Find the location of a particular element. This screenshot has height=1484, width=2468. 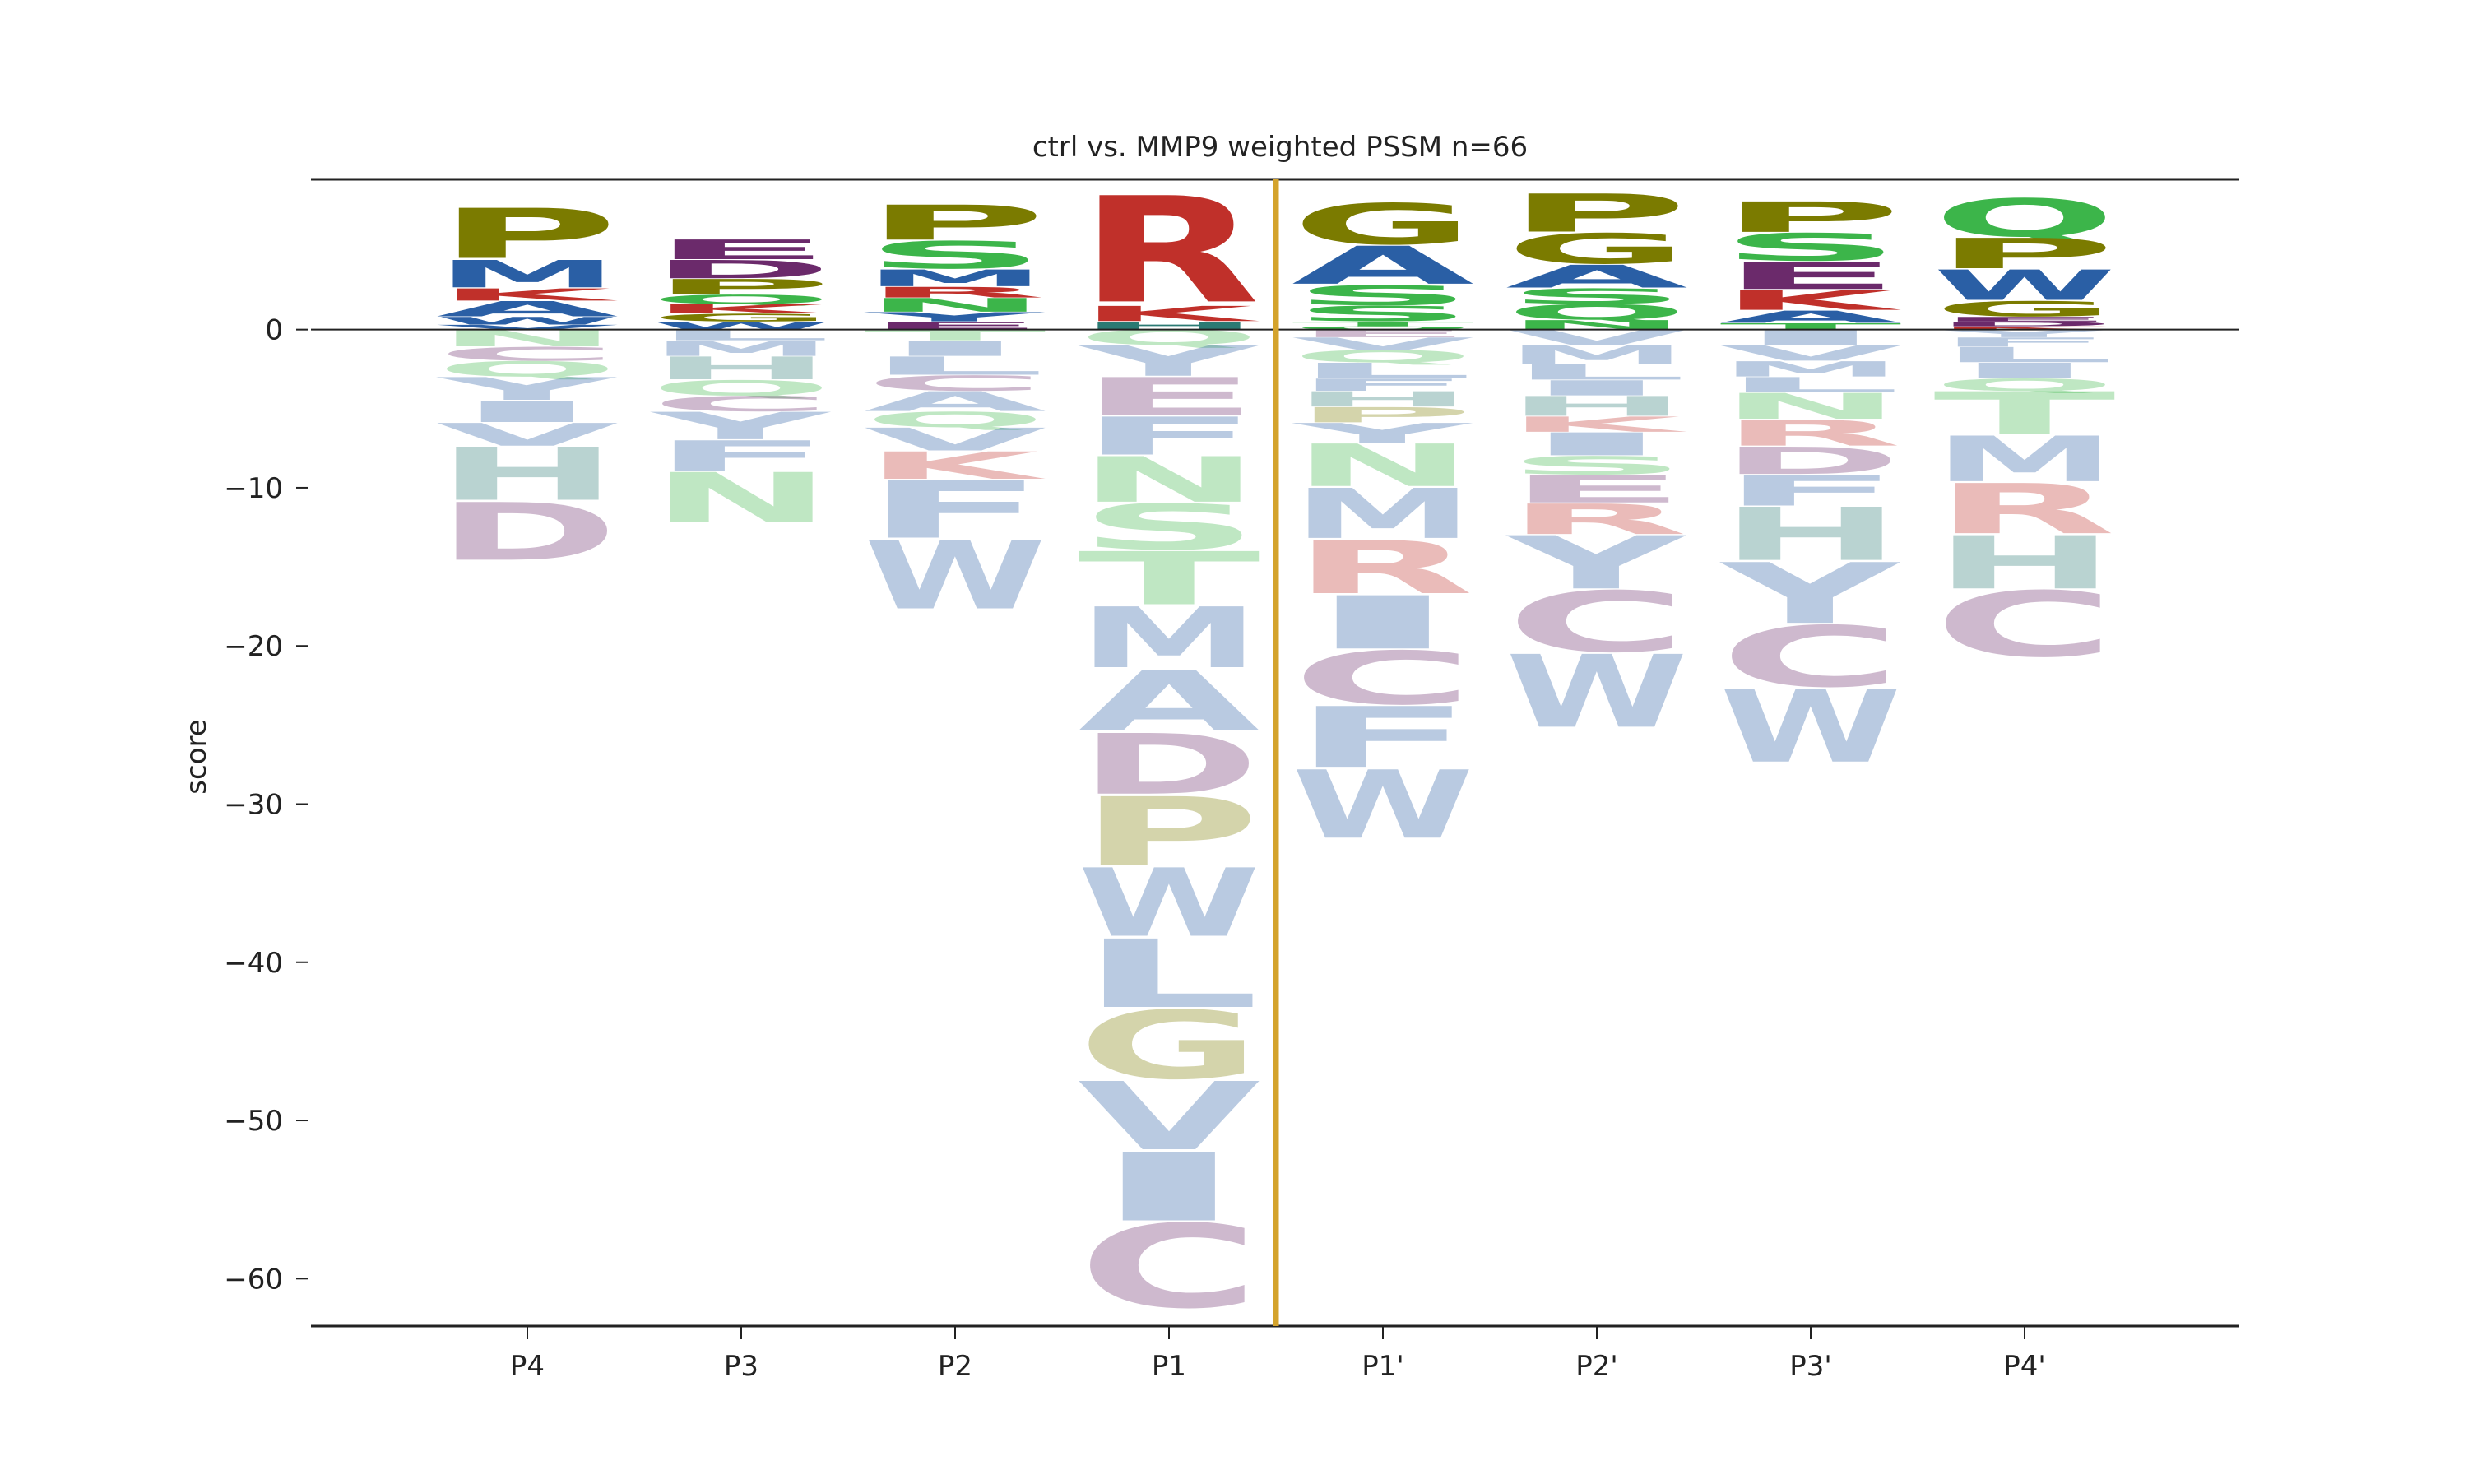

logo-letter-p3-pos-q: Q is located at coordinates (741, 299).